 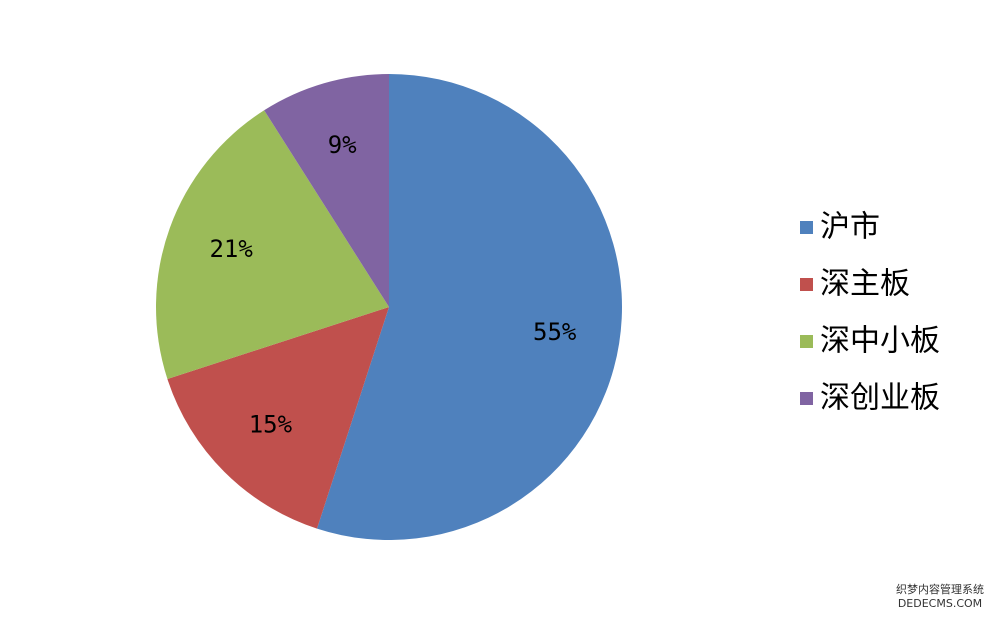 What do you see at coordinates (850, 227) in the screenshot?
I see `legend-label: 沪市` at bounding box center [850, 227].